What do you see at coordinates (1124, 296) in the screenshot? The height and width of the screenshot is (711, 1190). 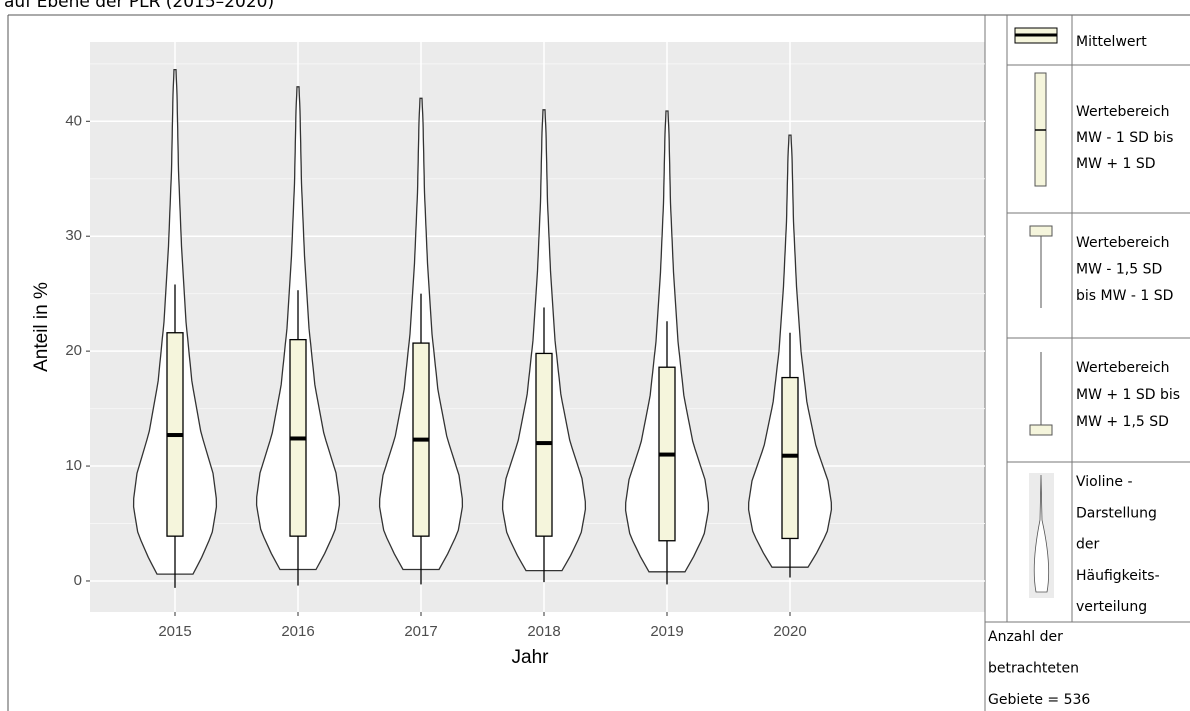 I see `legend-text: bis MW - 1 SD` at bounding box center [1124, 296].